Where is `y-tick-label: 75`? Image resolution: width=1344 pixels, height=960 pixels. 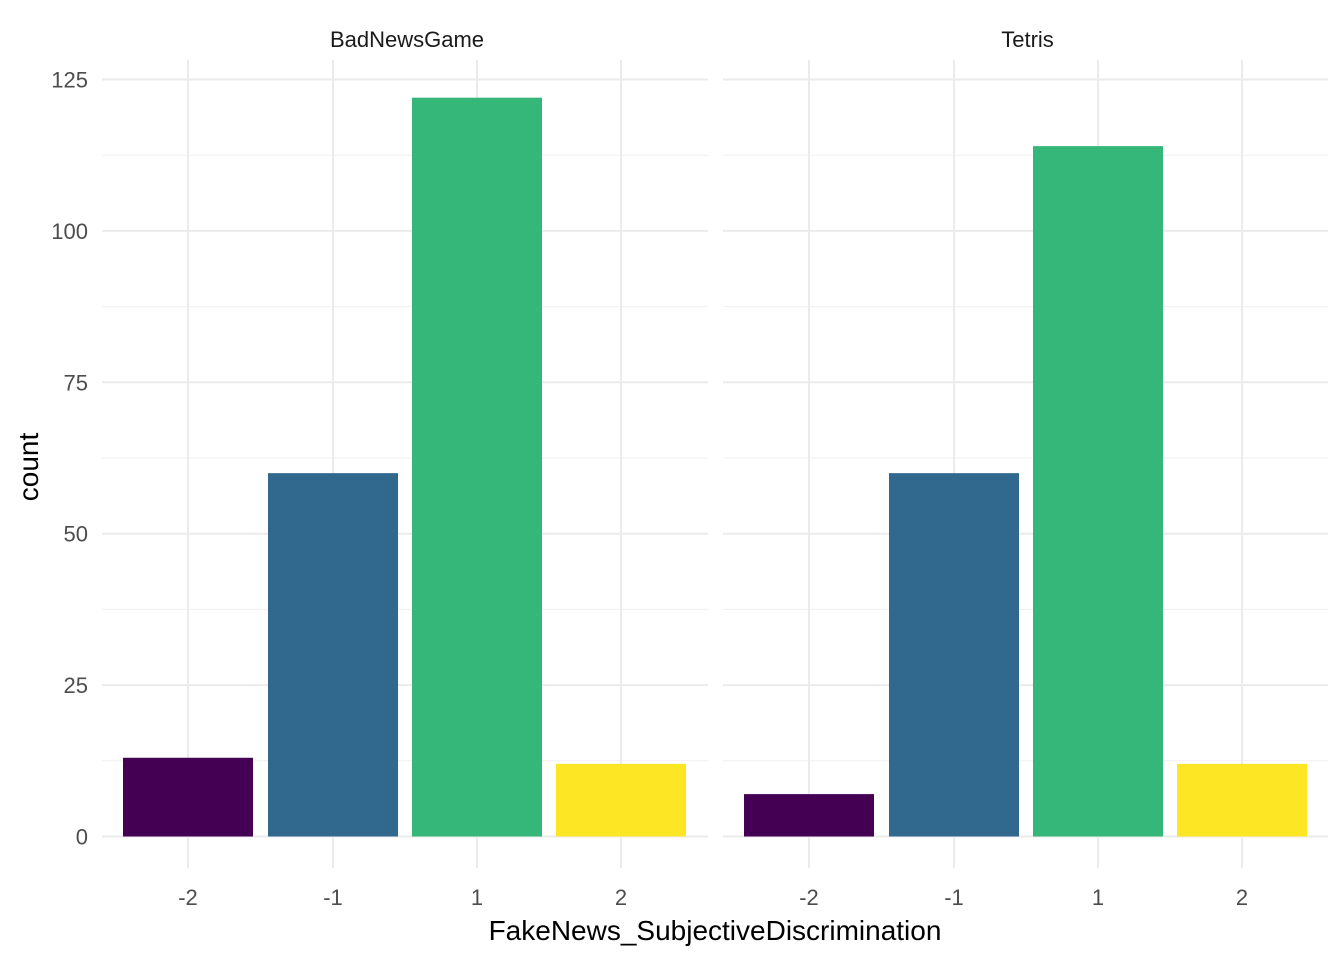 y-tick-label: 75 is located at coordinates (76, 382).